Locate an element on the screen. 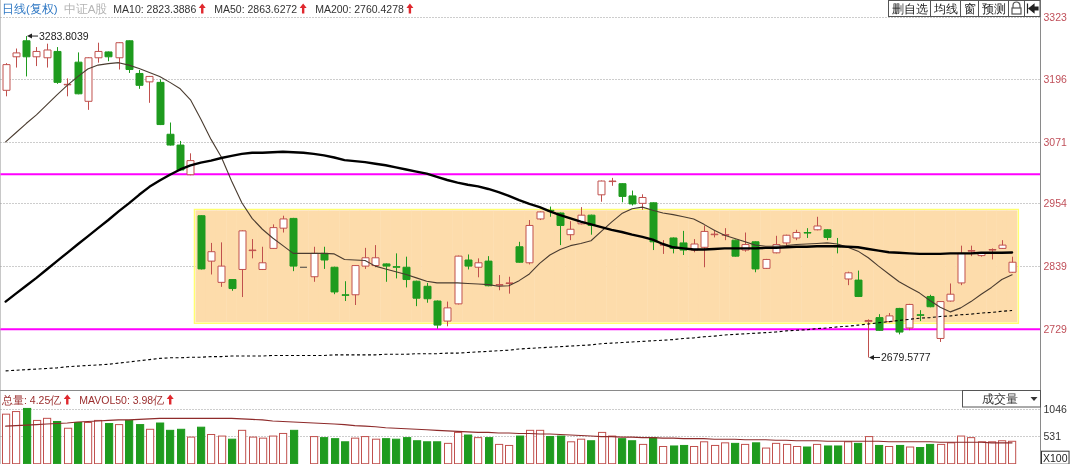 This screenshot has width=1080, height=464. y-tick-label: 3196 is located at coordinates (1055, 78).